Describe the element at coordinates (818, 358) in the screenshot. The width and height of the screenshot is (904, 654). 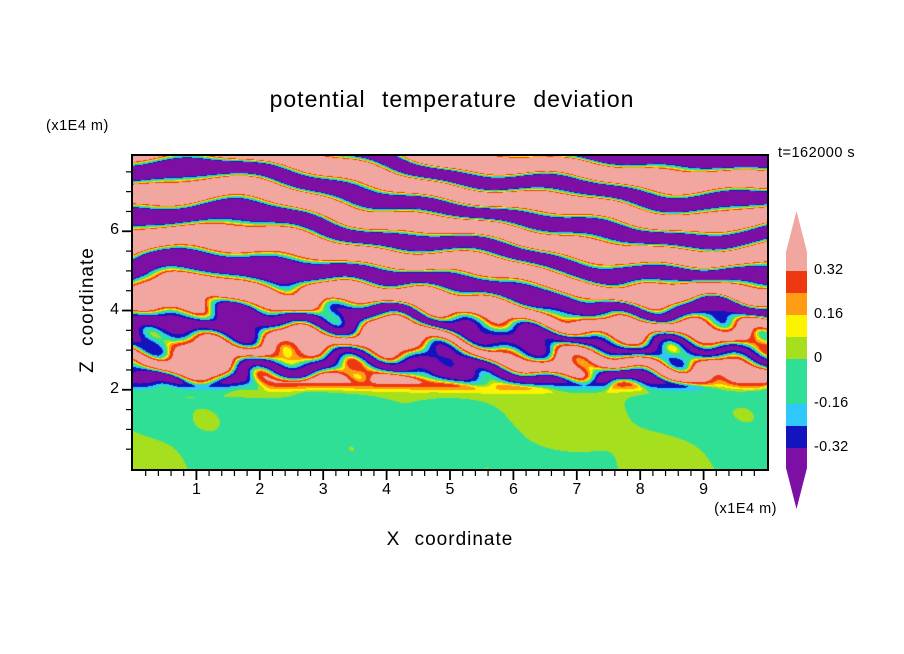
I see `colorbar-label: 0` at that location.